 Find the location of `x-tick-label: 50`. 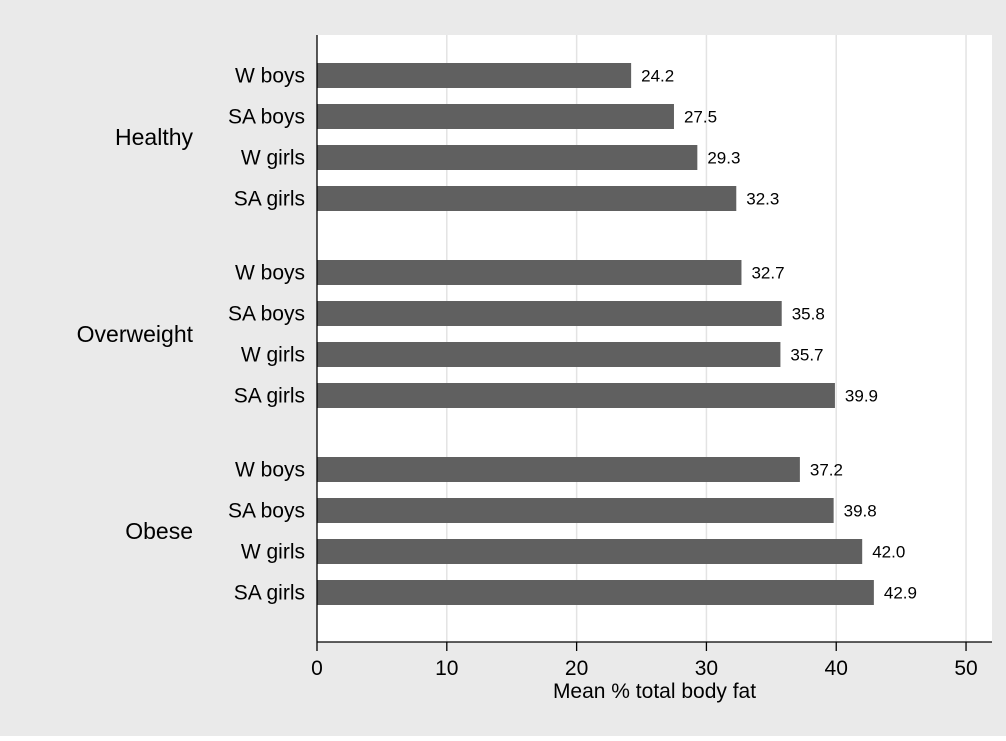

x-tick-label: 50 is located at coordinates (965, 668).